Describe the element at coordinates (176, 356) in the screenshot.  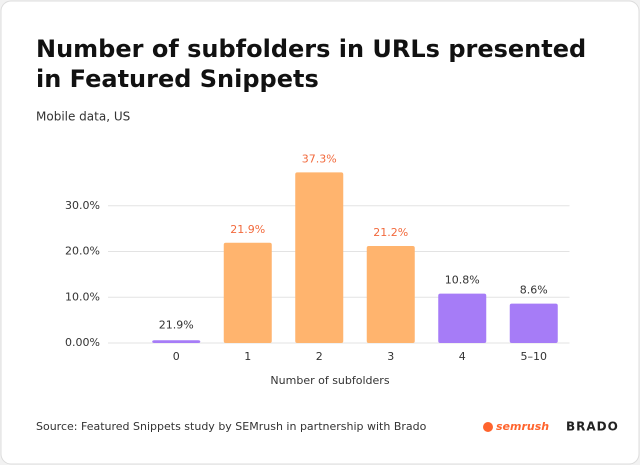
I see `x-tick-label: 0` at that location.